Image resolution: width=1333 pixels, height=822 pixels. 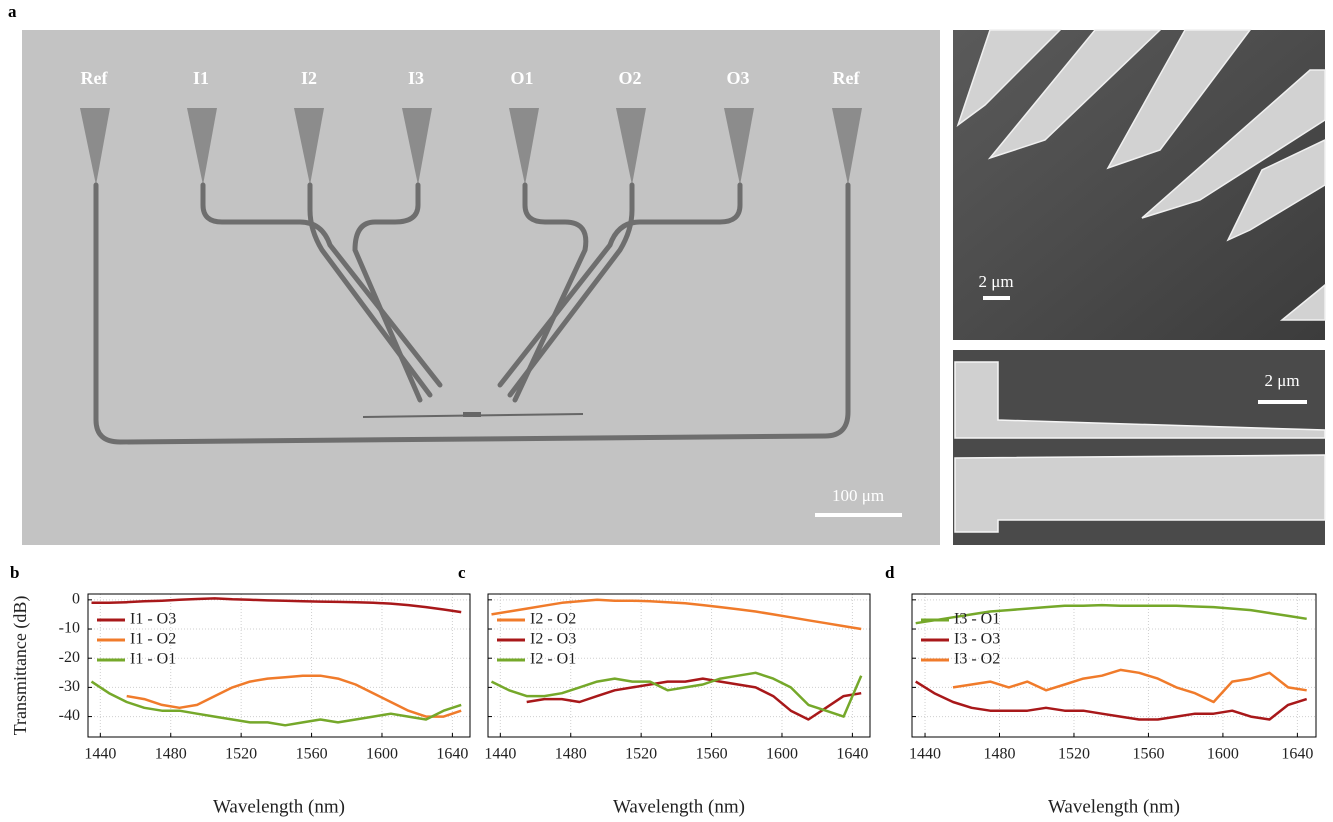 I want to click on legend-label: I2 - O1, so click(x=553, y=659).